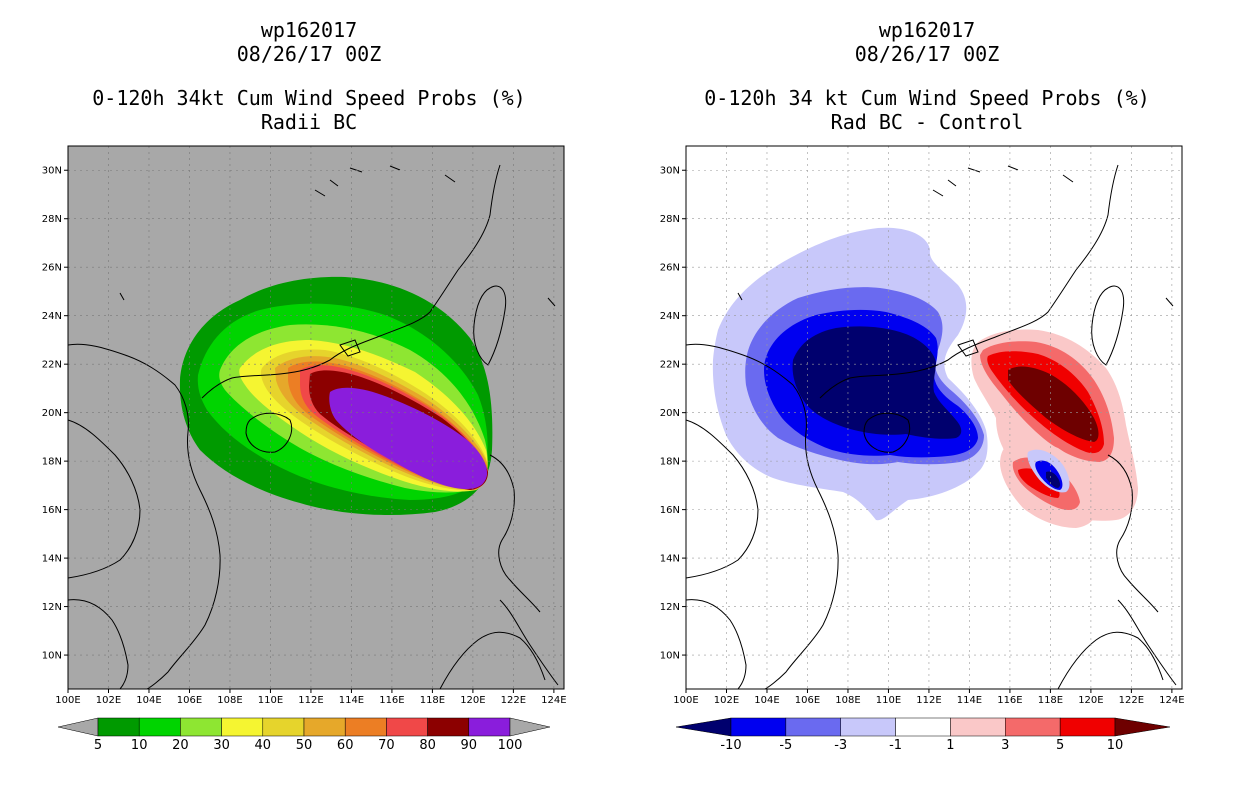 Image resolution: width=1236 pixels, height=800 pixels. What do you see at coordinates (950, 745) in the screenshot?
I see `colorbar-label: 1` at bounding box center [950, 745].